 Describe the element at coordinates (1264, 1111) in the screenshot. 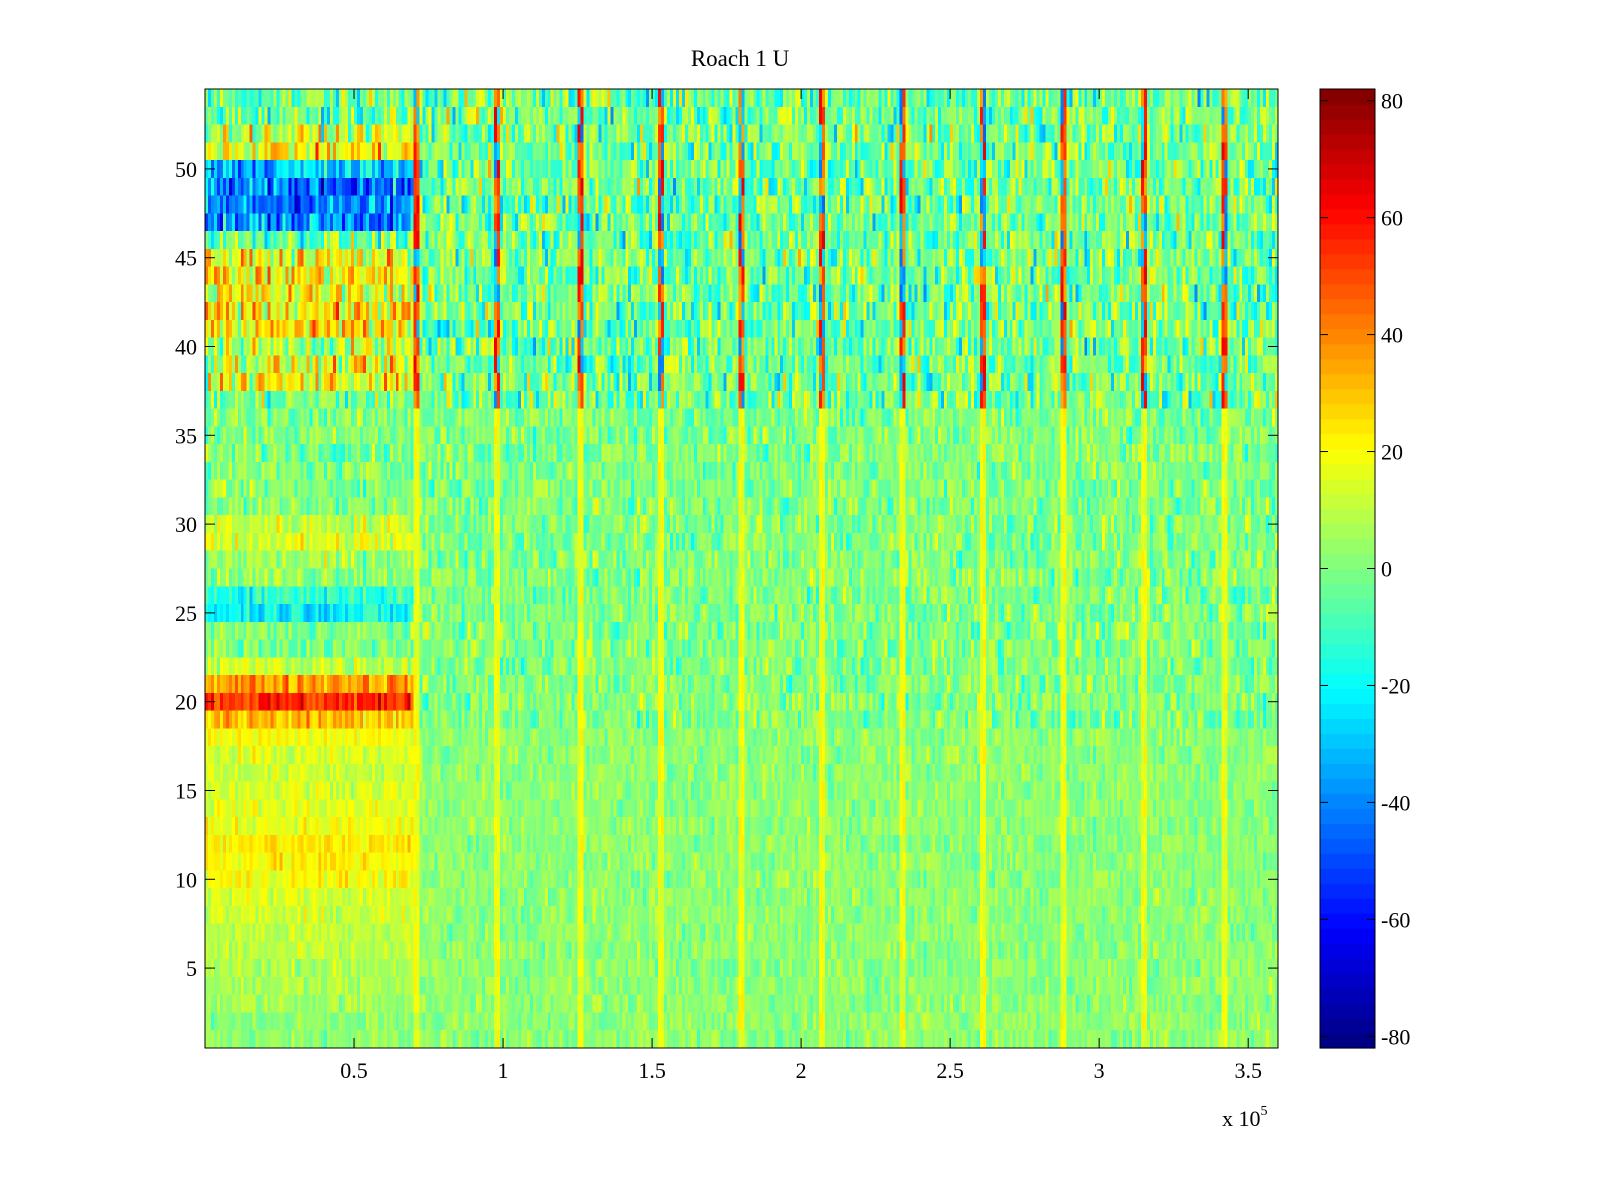

I see `x-axis-multiplier-exponent: 5` at that location.